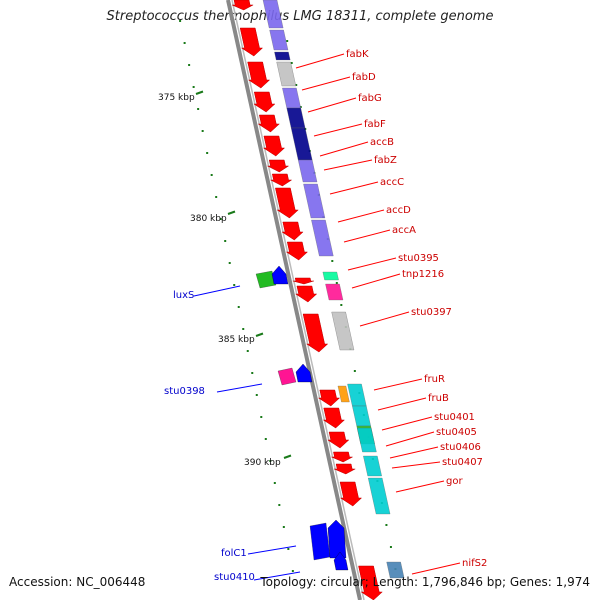 The image size is (600, 600). I want to click on gene-label-forward: tnp1216, so click(423, 274).